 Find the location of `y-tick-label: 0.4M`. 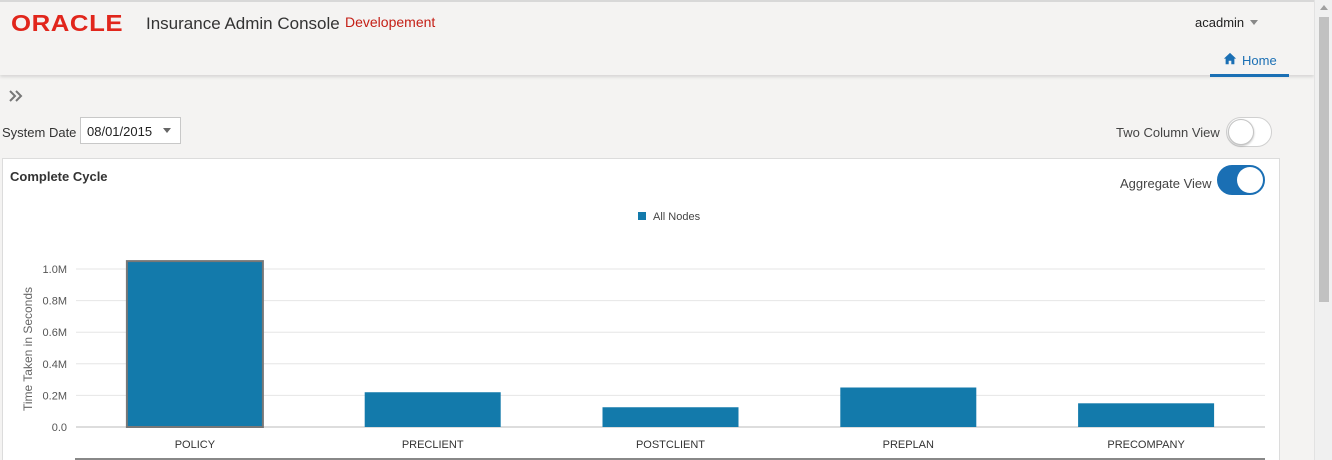

y-tick-label: 0.4M is located at coordinates (55, 365).